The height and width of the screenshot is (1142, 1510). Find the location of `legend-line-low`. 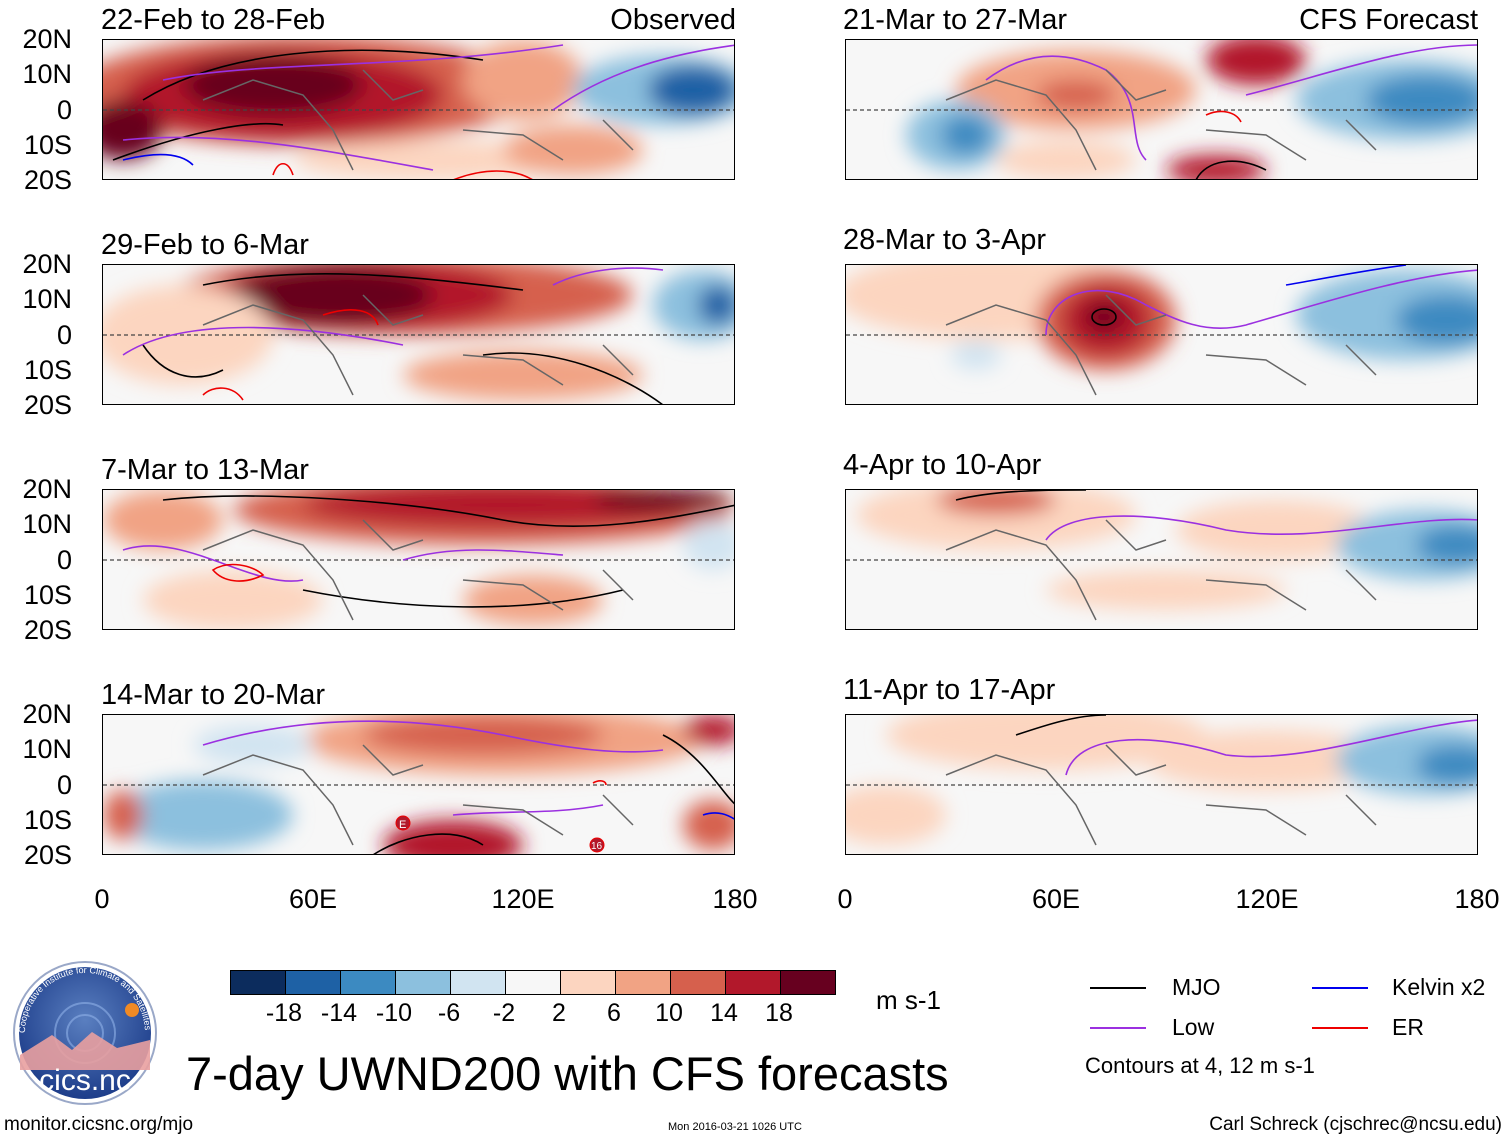

legend-line-low is located at coordinates (1118, 1028).